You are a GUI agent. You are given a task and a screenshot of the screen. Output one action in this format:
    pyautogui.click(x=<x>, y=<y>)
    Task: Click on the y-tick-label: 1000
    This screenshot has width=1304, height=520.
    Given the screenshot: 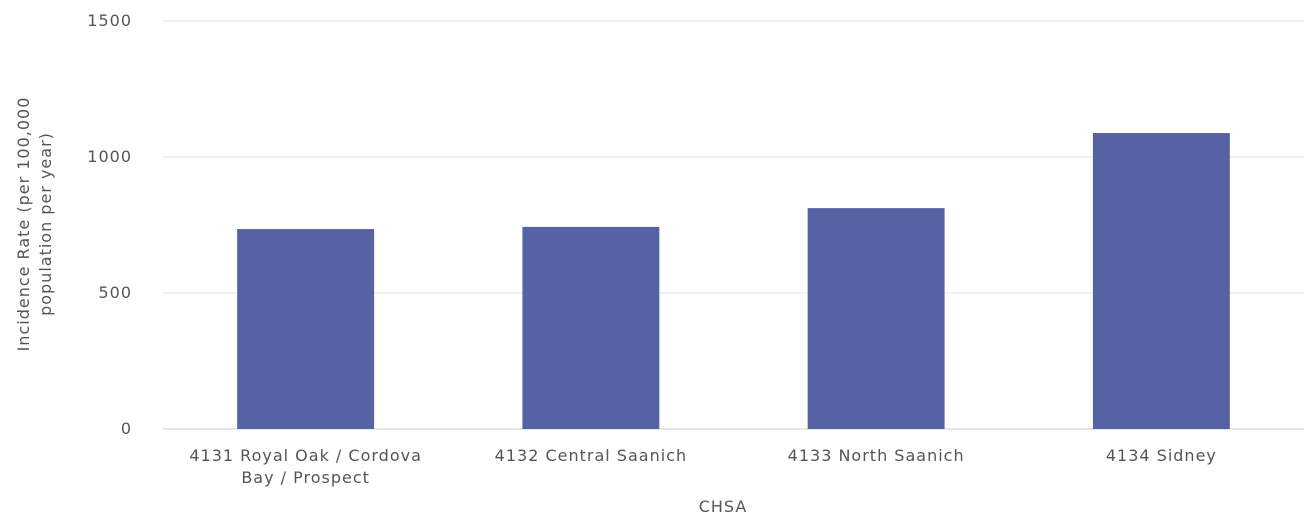 What is the action you would take?
    pyautogui.click(x=109, y=156)
    